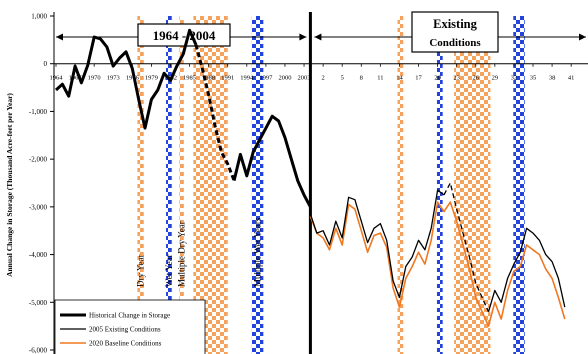 Image resolution: width=588 pixels, height=354 pixels. What do you see at coordinates (125, 330) in the screenshot?
I see `legend-label: 2005 Existing Conditions` at bounding box center [125, 330].